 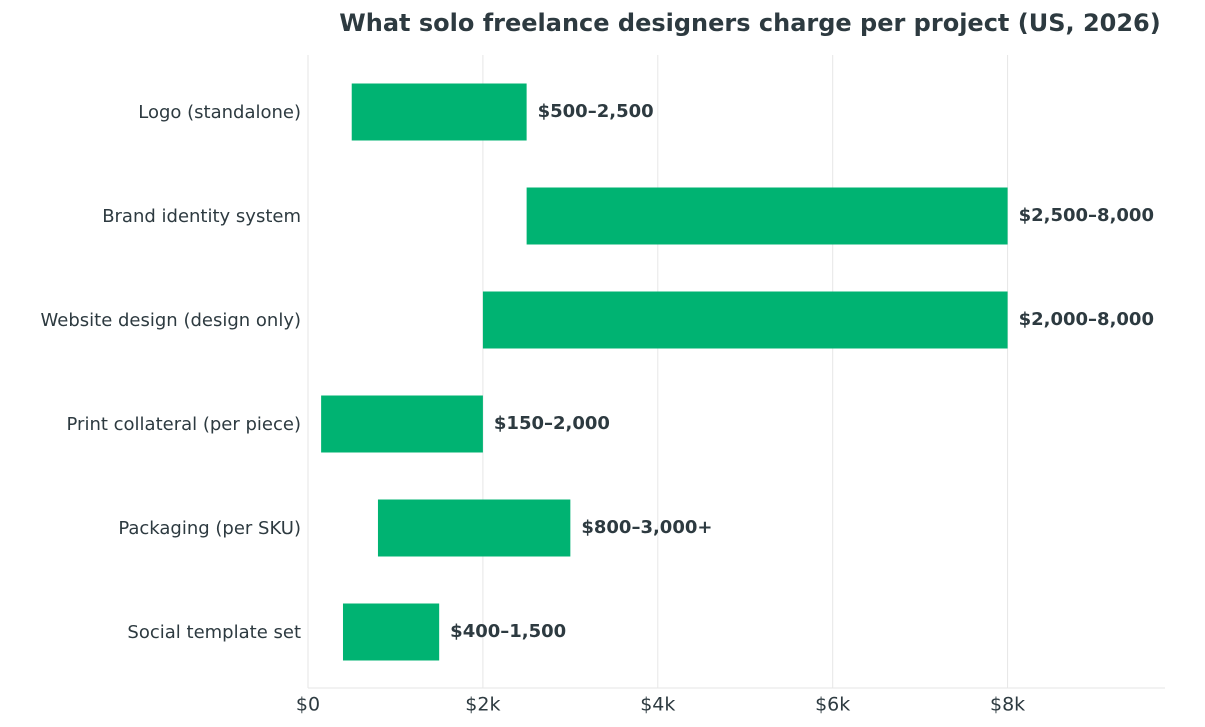 I want to click on y-tick-label: Print collateral (per piece), so click(x=184, y=424).